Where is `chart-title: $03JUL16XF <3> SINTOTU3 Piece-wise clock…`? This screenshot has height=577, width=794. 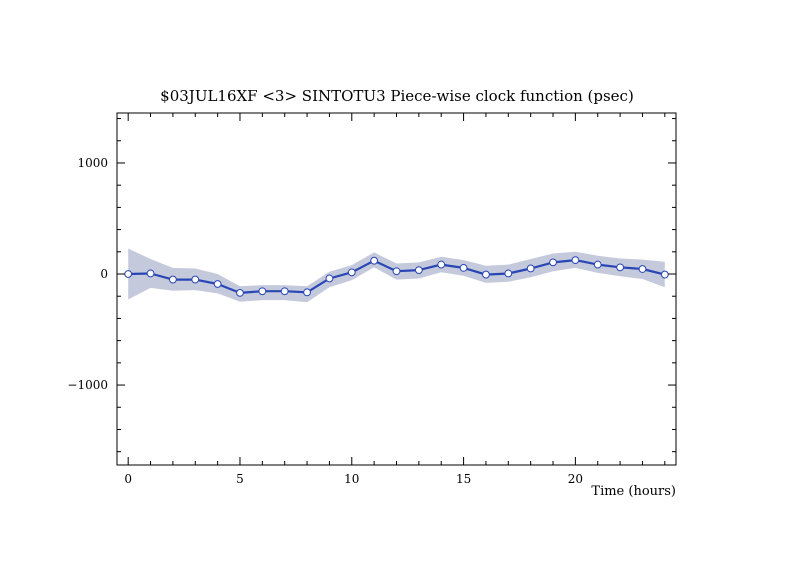
chart-title: $03JUL16XF <3> SINTOTU3 Piece-wise clock… is located at coordinates (397, 96).